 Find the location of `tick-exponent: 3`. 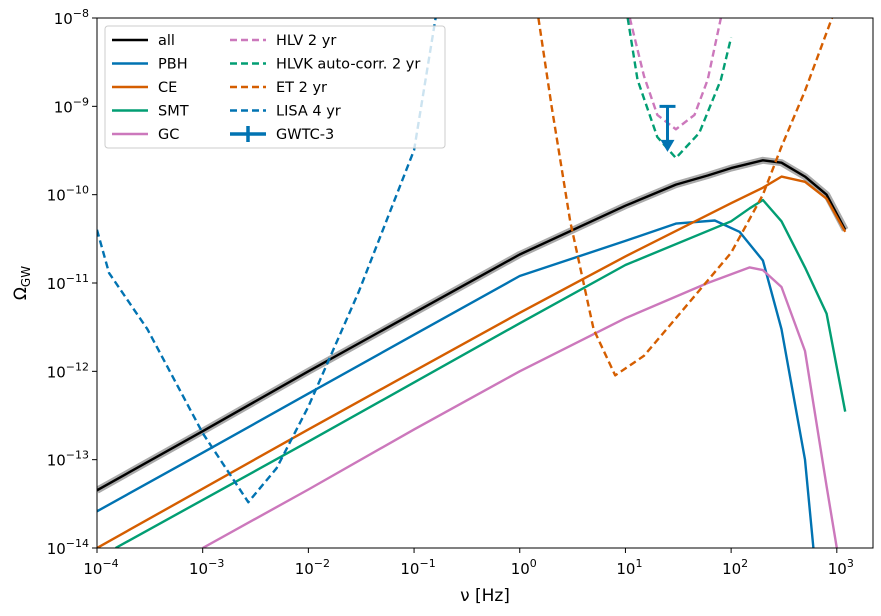

tick-exponent: 3 is located at coordinates (850, 563).